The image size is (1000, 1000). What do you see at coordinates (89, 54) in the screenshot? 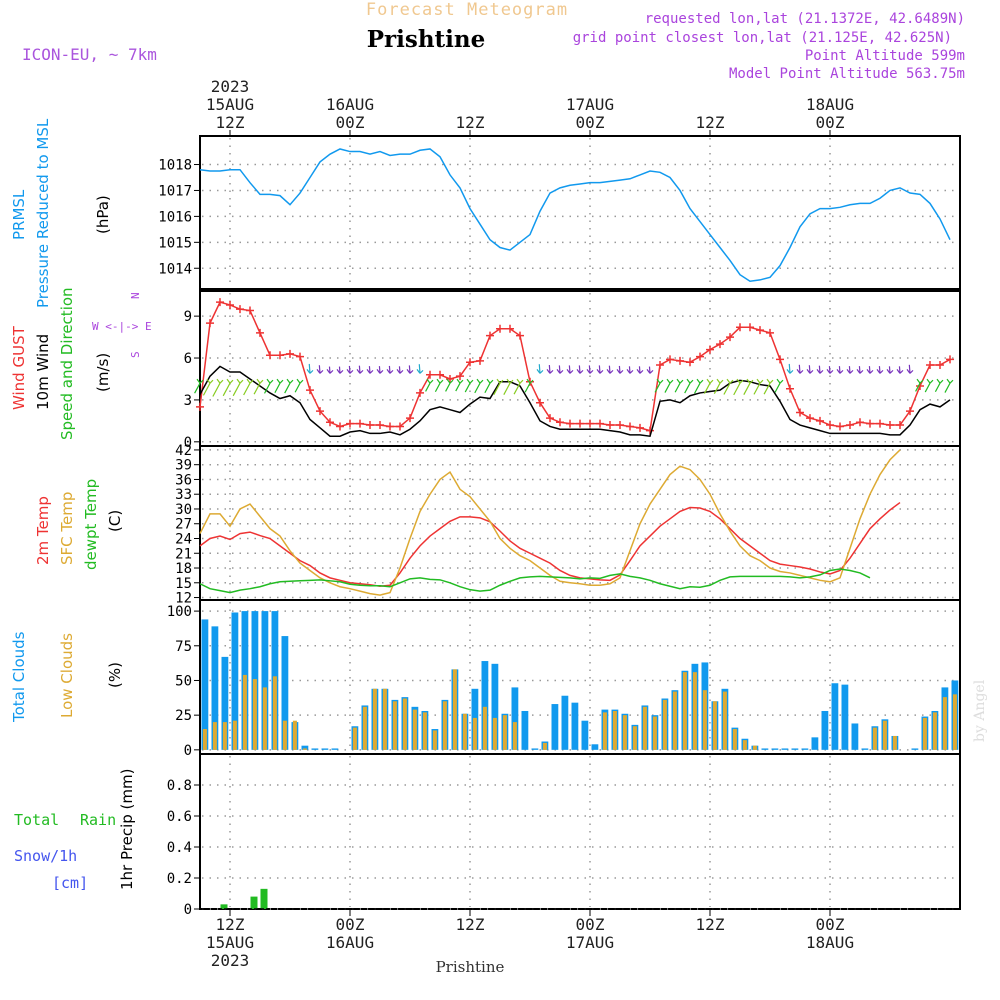
I see `model-label: ICON-EU, ~ 7km` at bounding box center [89, 54].